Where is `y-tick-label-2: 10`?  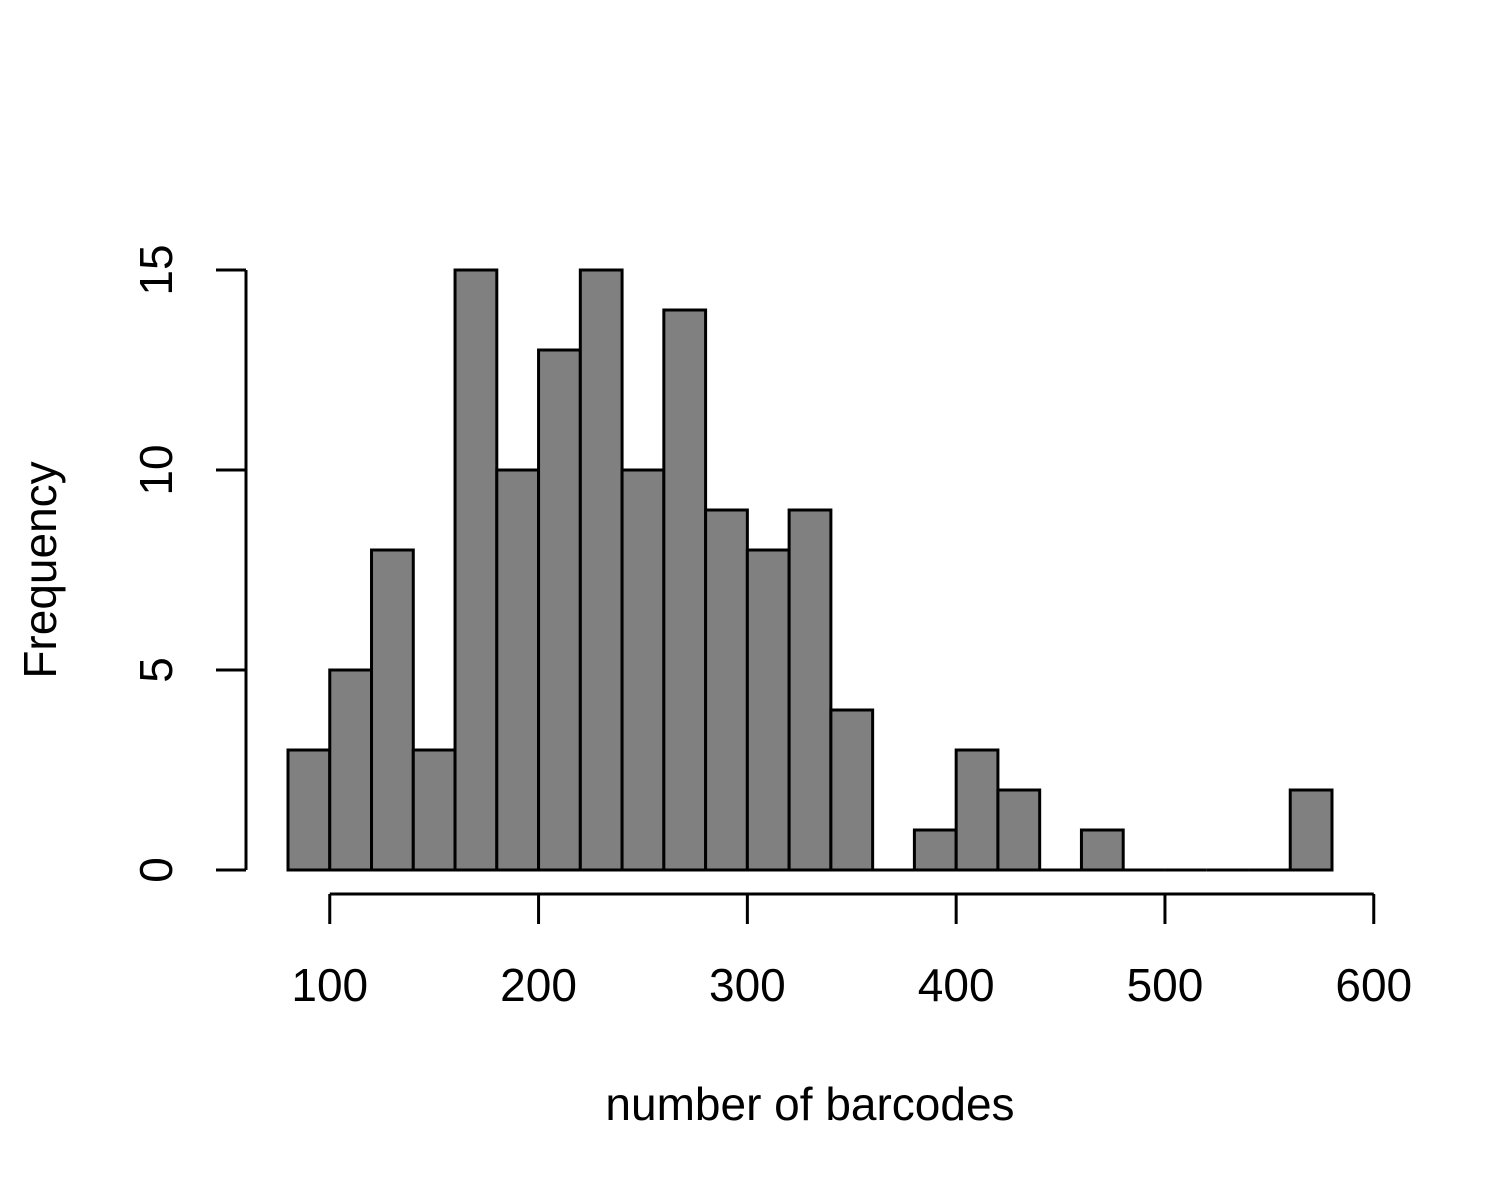
y-tick-label-2: 10 is located at coordinates (156, 469).